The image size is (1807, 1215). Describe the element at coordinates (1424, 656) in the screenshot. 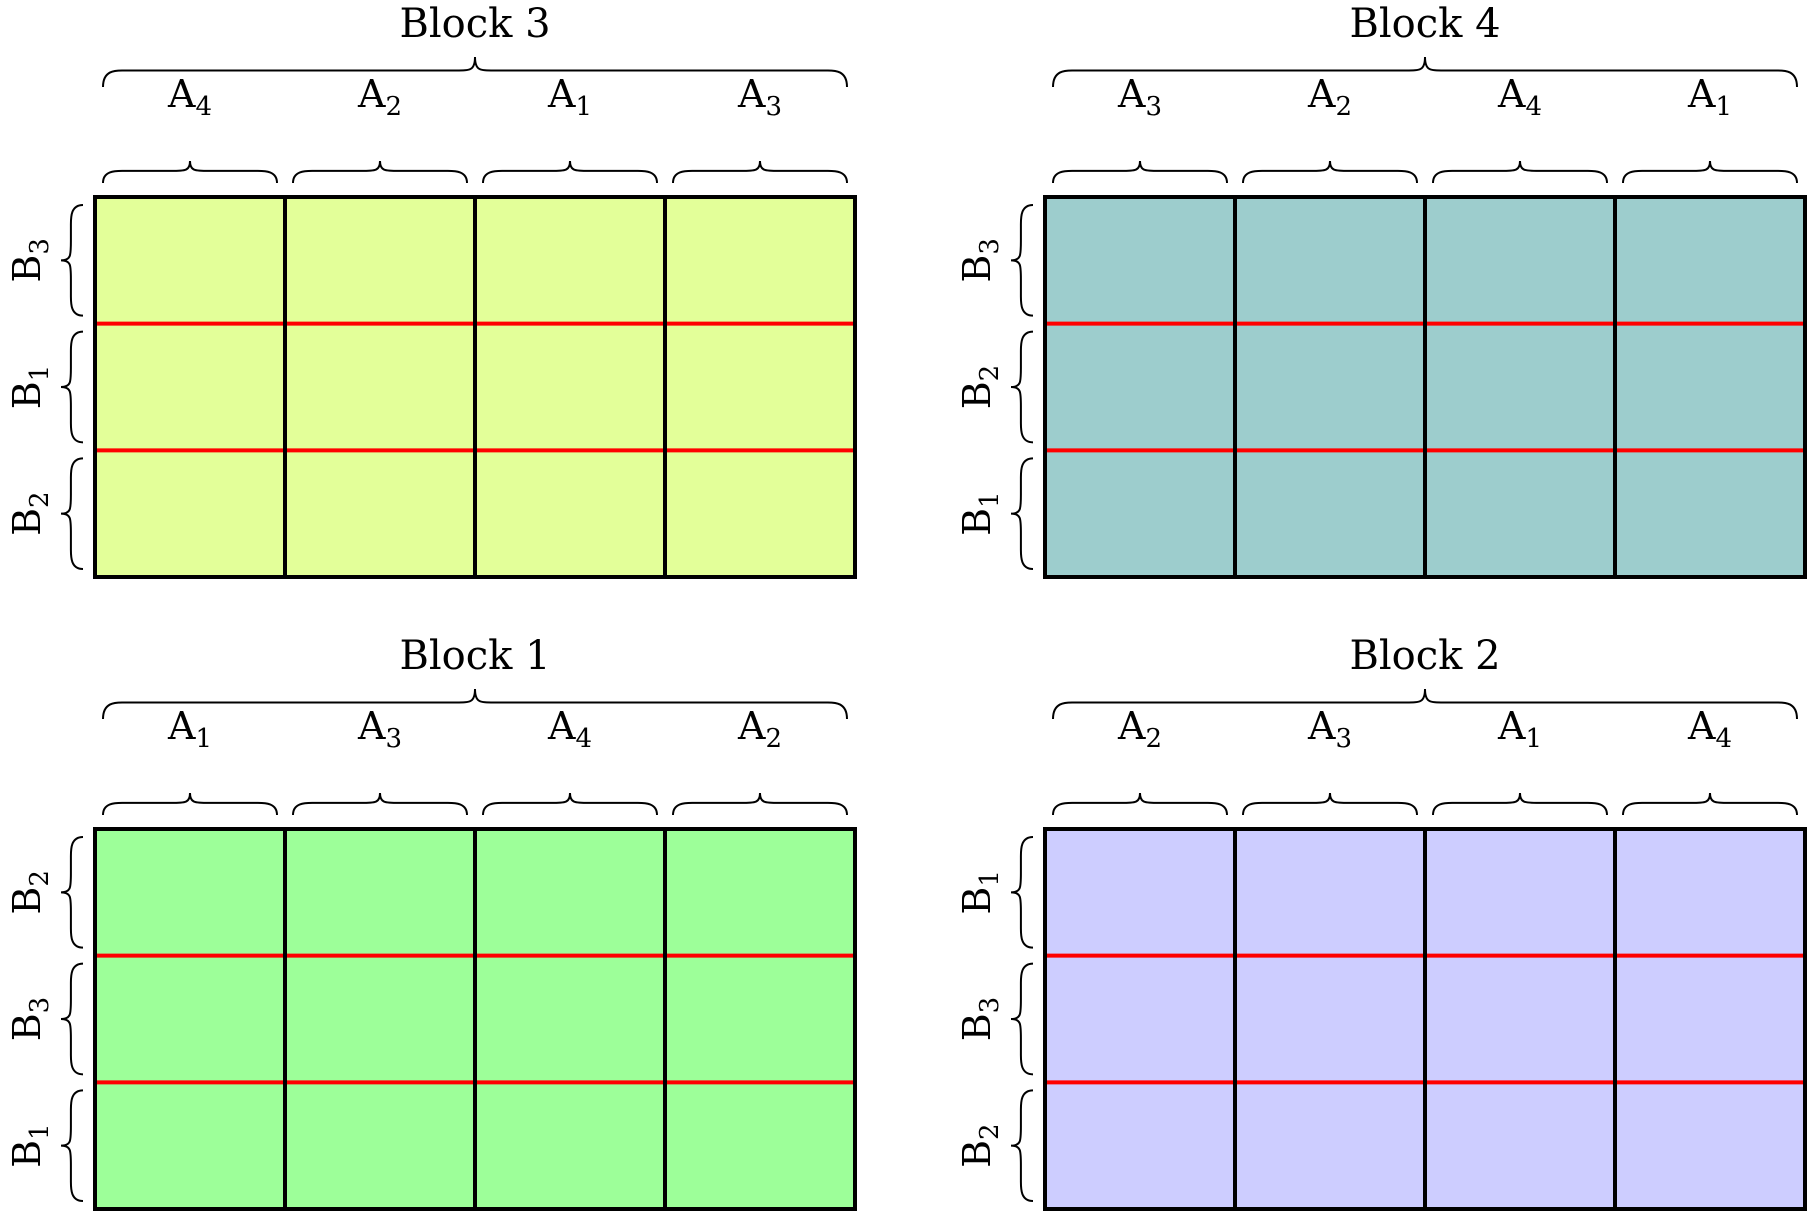

I see `block-title: Block 2` at that location.